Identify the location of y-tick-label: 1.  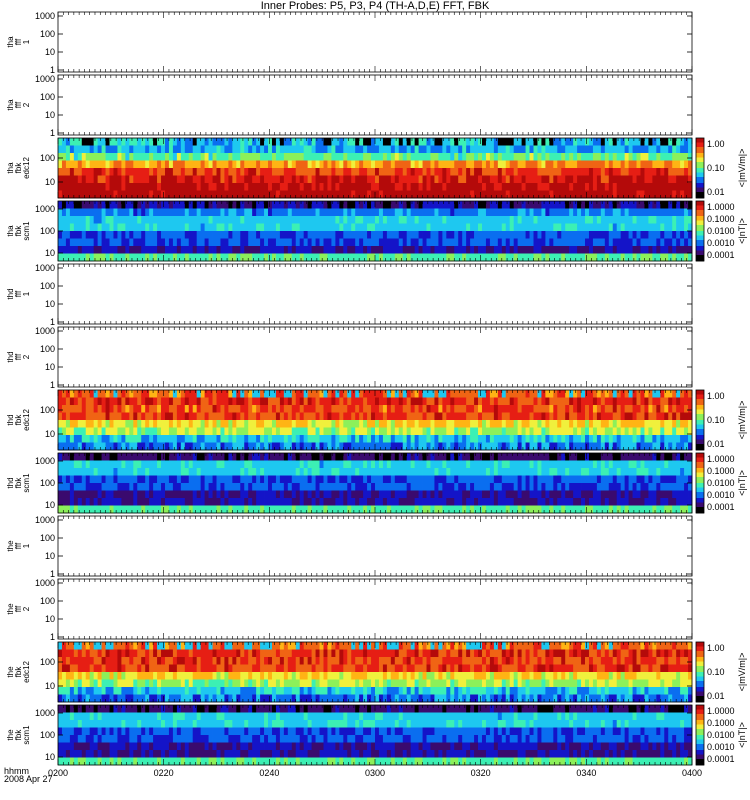
(52, 70).